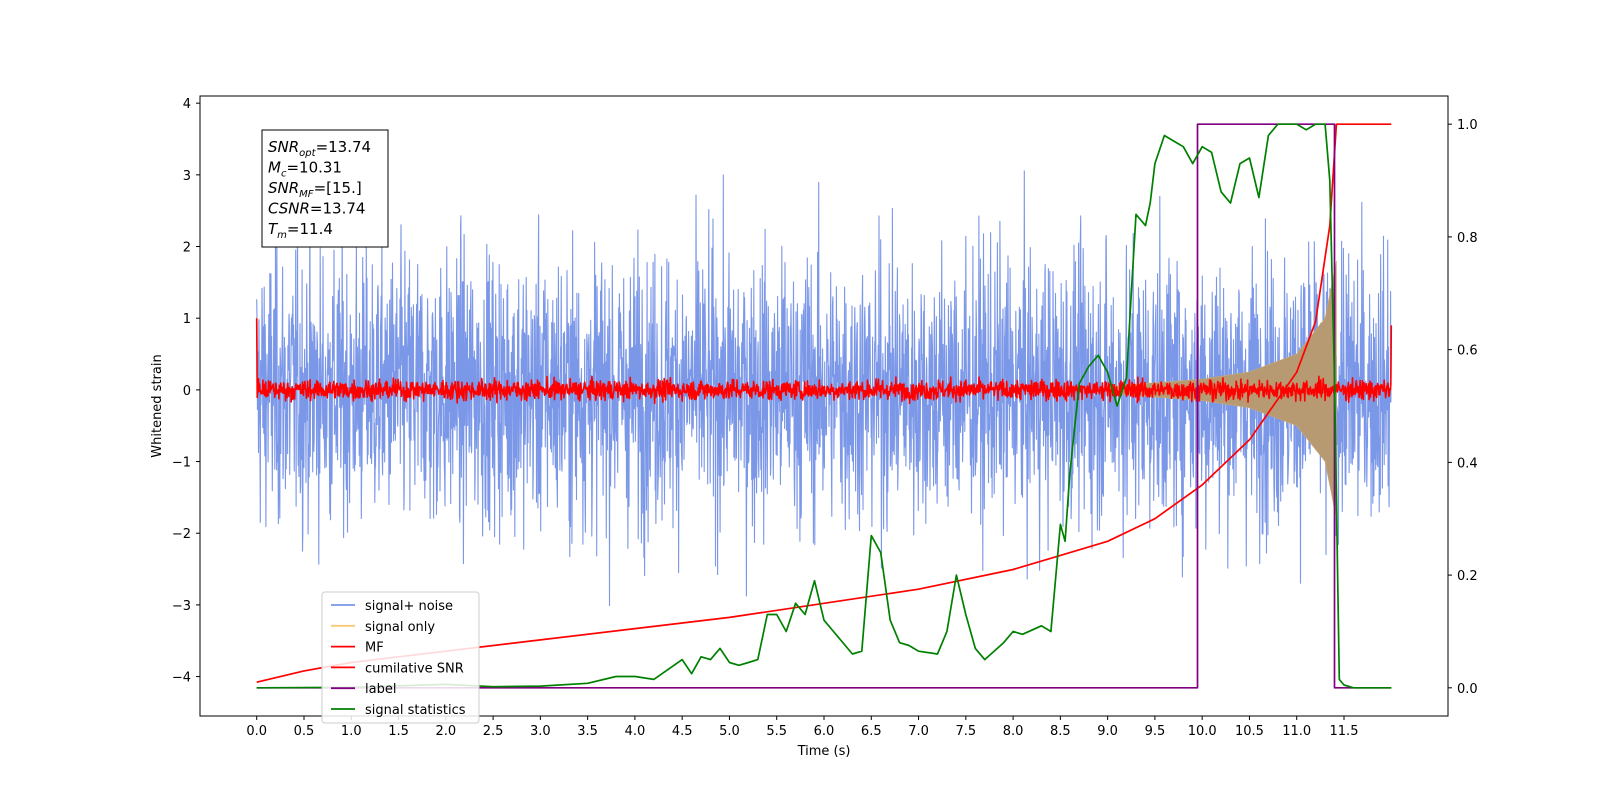 This screenshot has height=800, width=1600. What do you see at coordinates (1467, 125) in the screenshot?
I see `y2-tick-label: 1.0` at bounding box center [1467, 125].